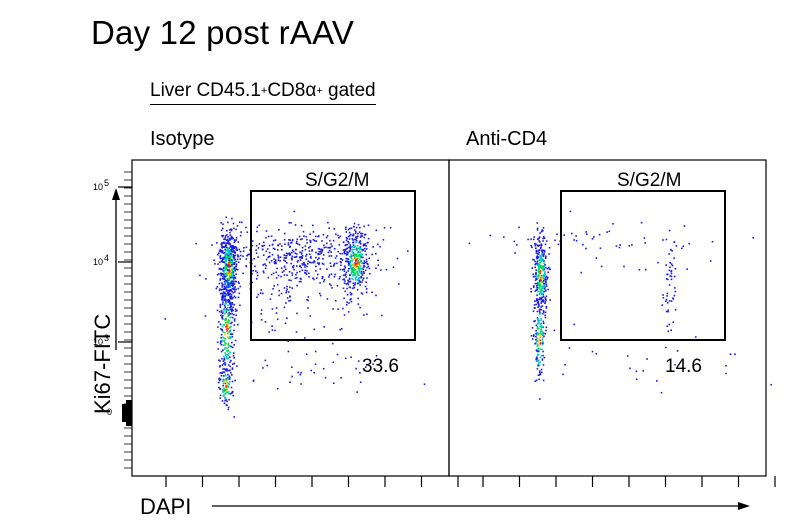 This screenshot has width=791, height=522. I want to click on dot-g1-bottom, so click(229, 377).